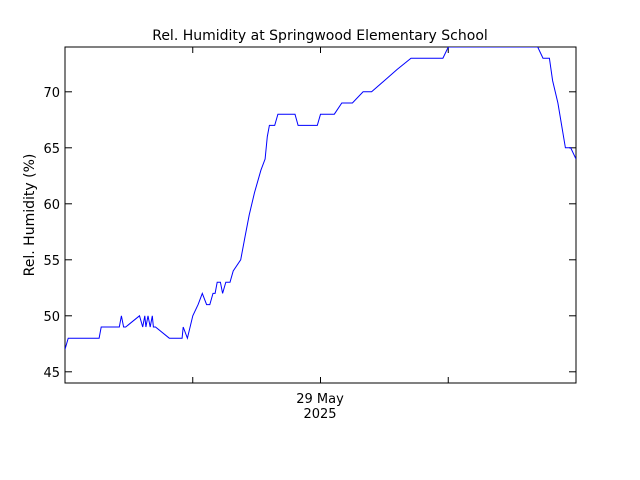 This screenshot has height=480, width=640. I want to click on y-tick-label: 45, so click(51, 373).